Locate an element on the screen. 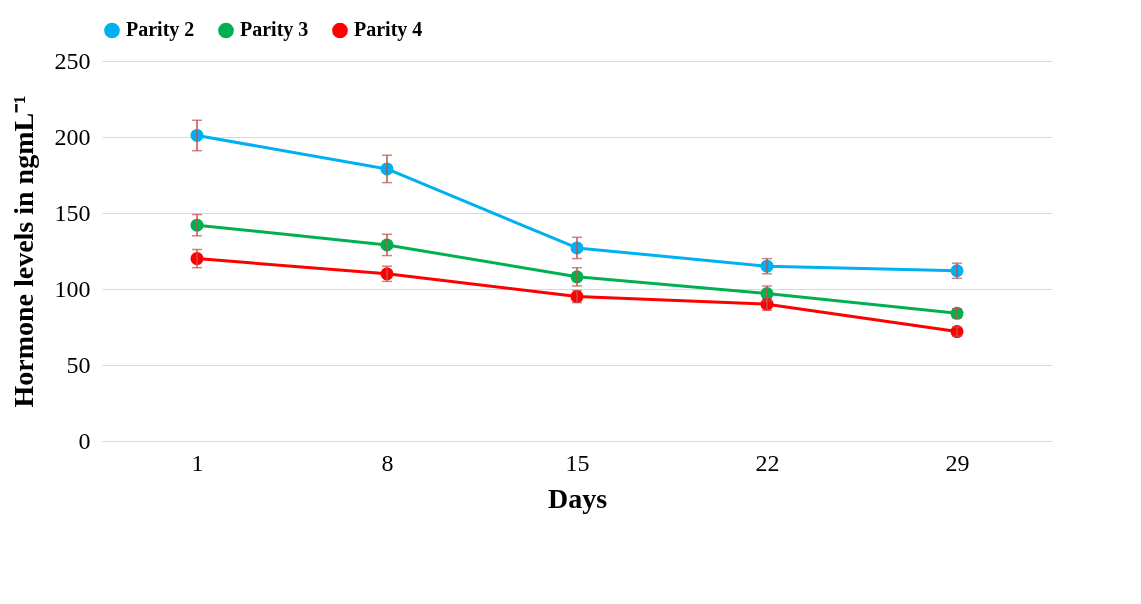 This screenshot has height=604, width=1141. x-axis-title: Days is located at coordinates (577, 498).